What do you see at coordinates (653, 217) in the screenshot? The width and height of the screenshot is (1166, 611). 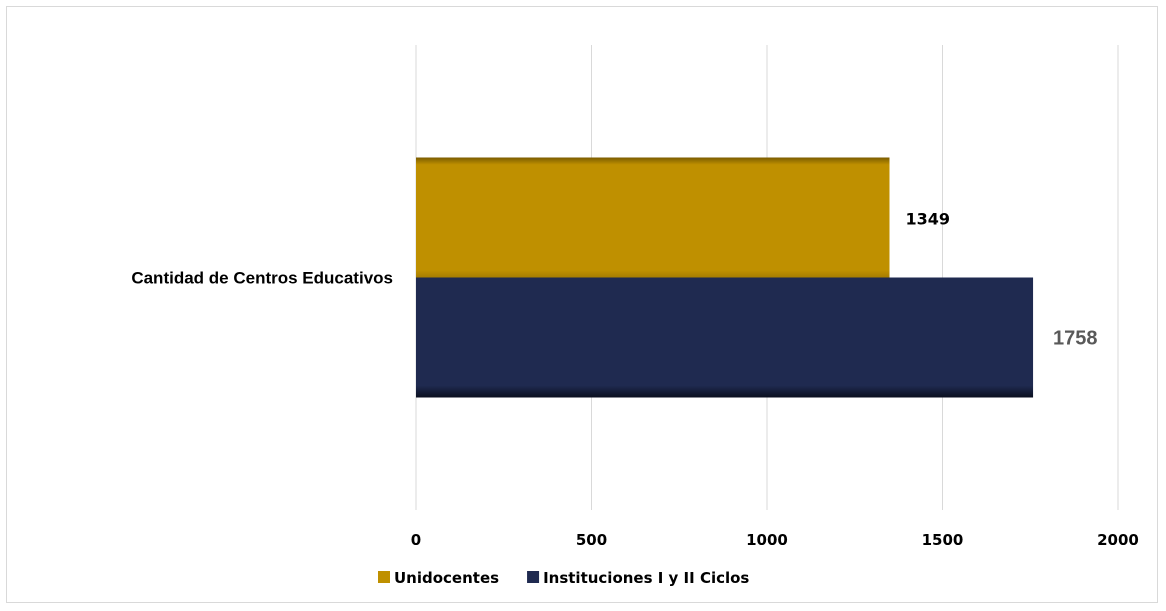 I see `bar-unidocentes` at bounding box center [653, 217].